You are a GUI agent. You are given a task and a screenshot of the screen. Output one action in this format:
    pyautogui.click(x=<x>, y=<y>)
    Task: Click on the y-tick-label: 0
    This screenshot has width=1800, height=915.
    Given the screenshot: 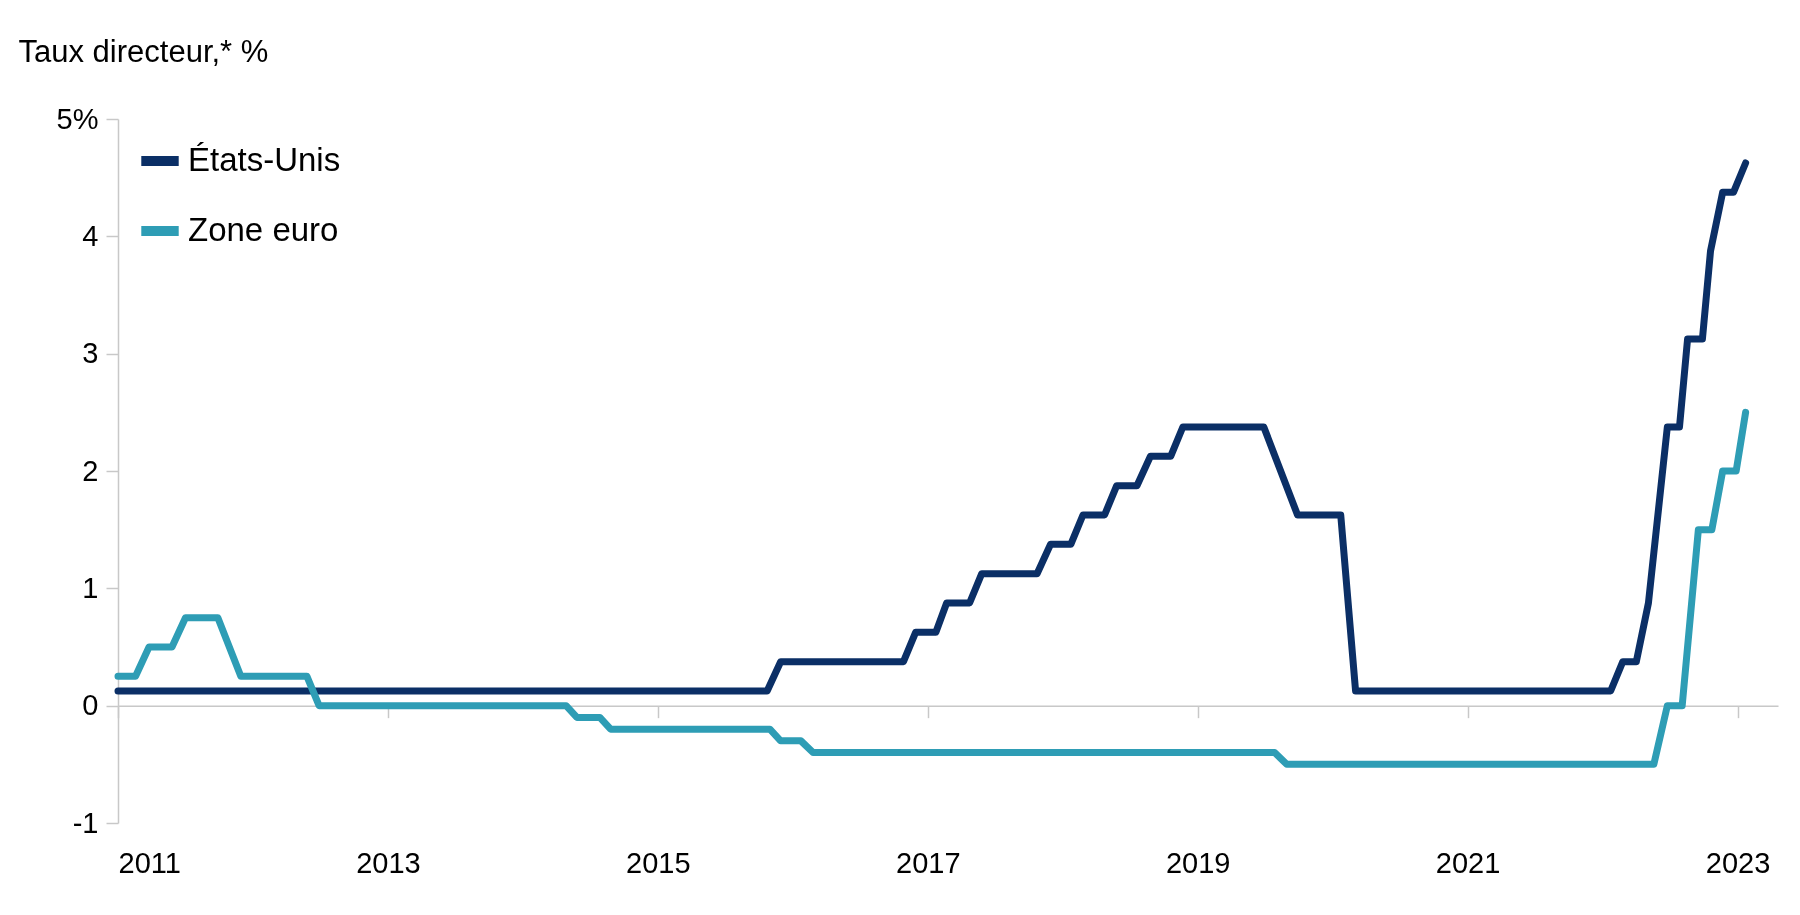 What is the action you would take?
    pyautogui.click(x=90, y=705)
    